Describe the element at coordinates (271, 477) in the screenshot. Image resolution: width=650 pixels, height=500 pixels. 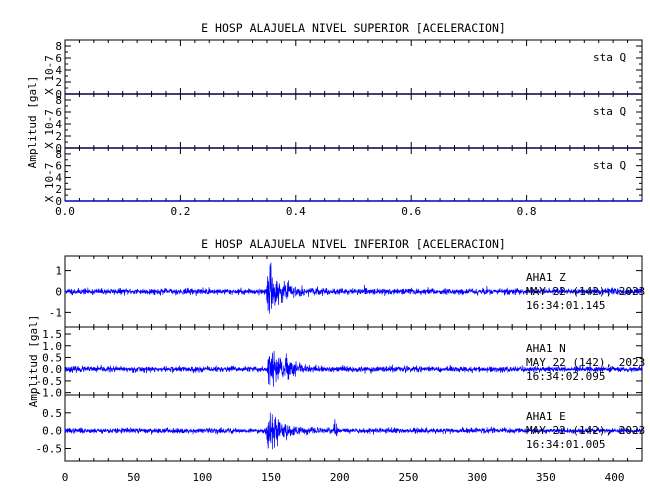
I see `x-tick-label: 150` at that location.